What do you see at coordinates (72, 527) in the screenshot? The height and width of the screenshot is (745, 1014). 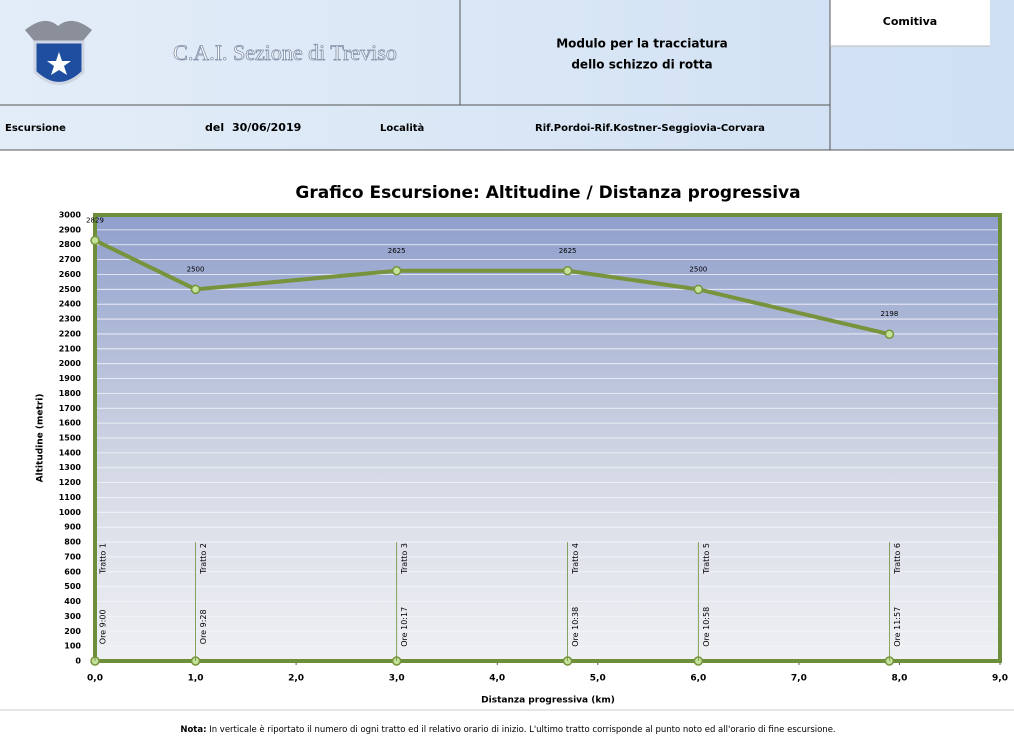 I see `y-tick-label: 900` at bounding box center [72, 527].